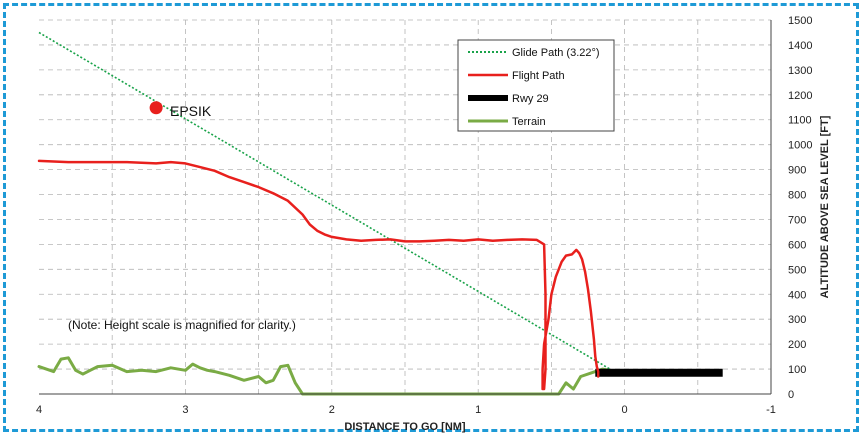  What do you see at coordinates (800, 96) in the screenshot?
I see `y-tick-label-1200: 1200` at bounding box center [800, 96].